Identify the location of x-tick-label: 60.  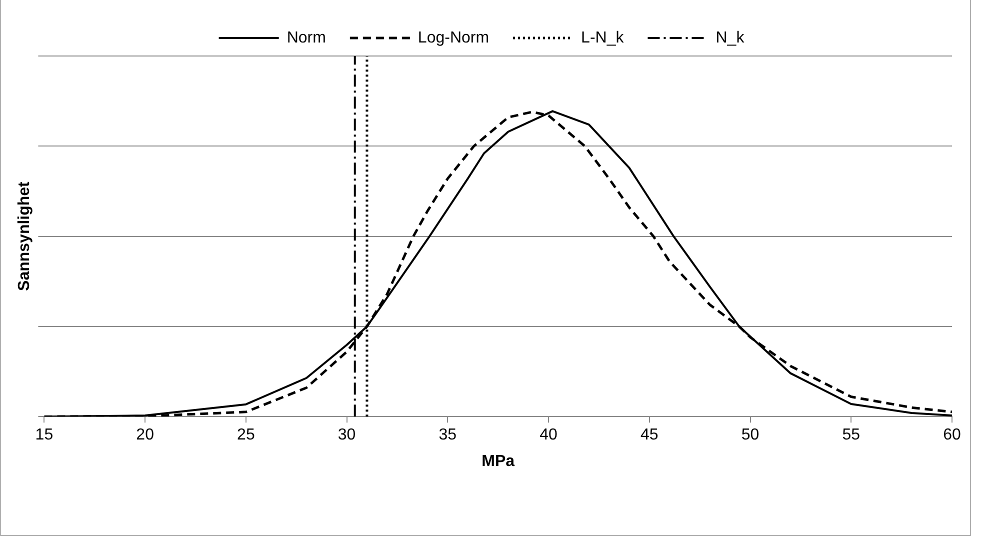
(952, 435).